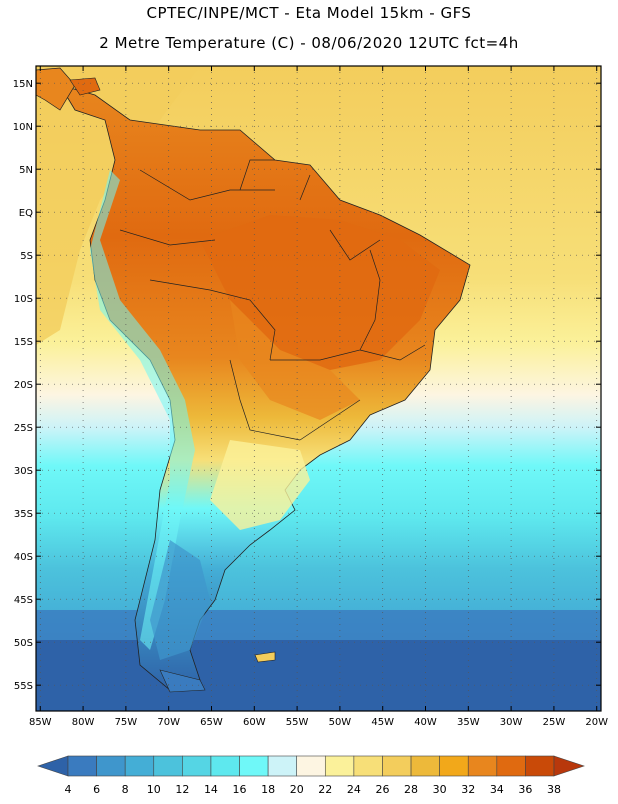 The image size is (618, 804). I want to click on lon-tick-label: 50W, so click(340, 722).